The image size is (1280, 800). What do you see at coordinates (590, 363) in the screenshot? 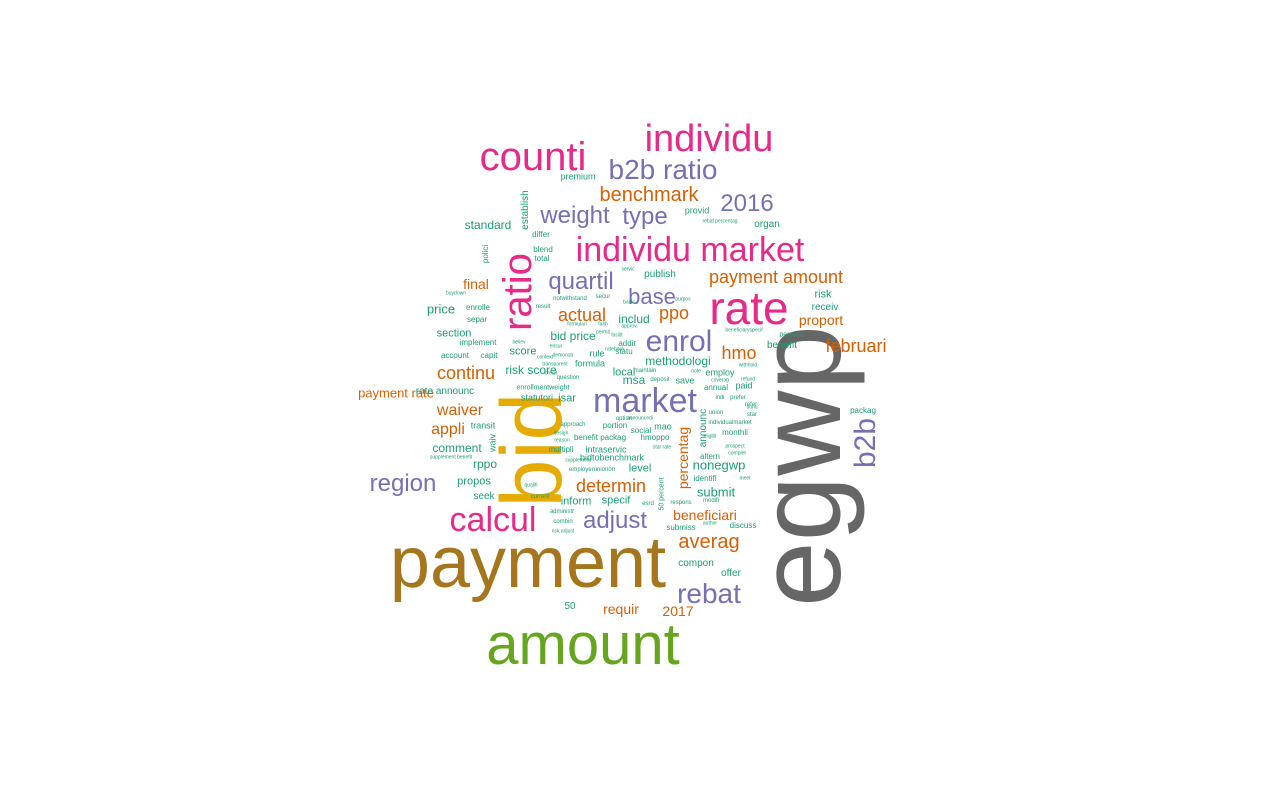
I see `word-formula: formula` at bounding box center [590, 363].